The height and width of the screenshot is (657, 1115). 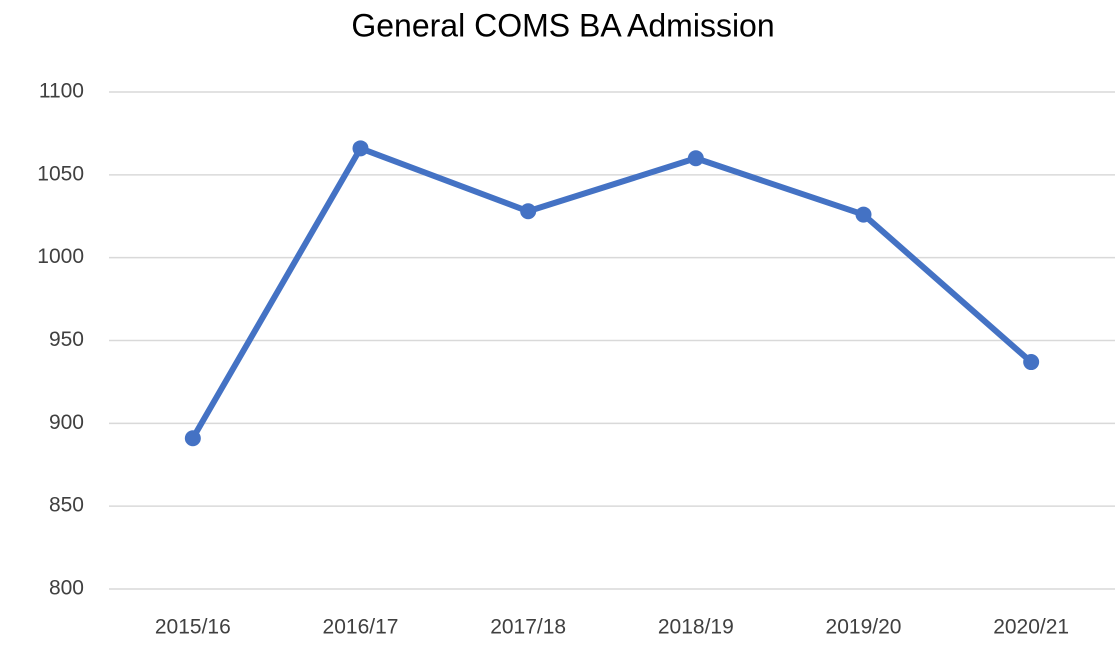 I want to click on chart-title: General COMS BA Admission, so click(x=562, y=25).